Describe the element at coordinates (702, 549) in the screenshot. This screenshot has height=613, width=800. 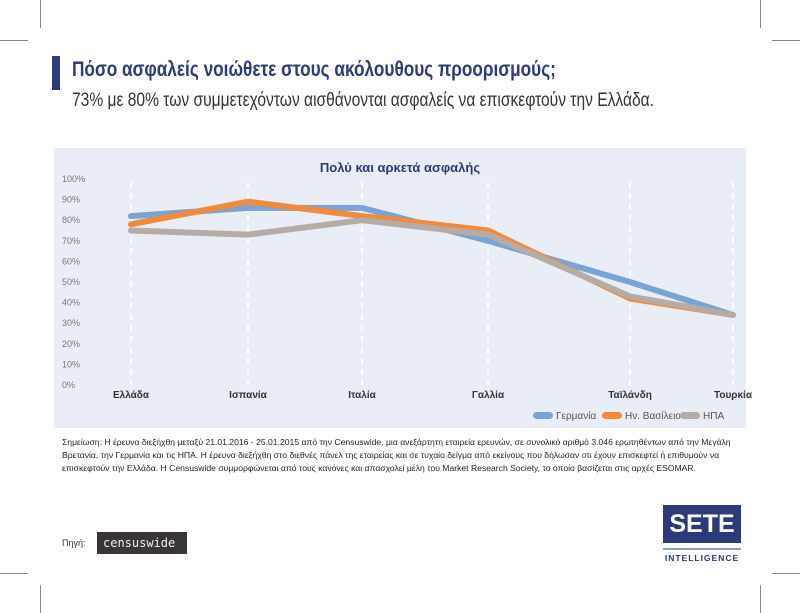
I see `logo-divider` at that location.